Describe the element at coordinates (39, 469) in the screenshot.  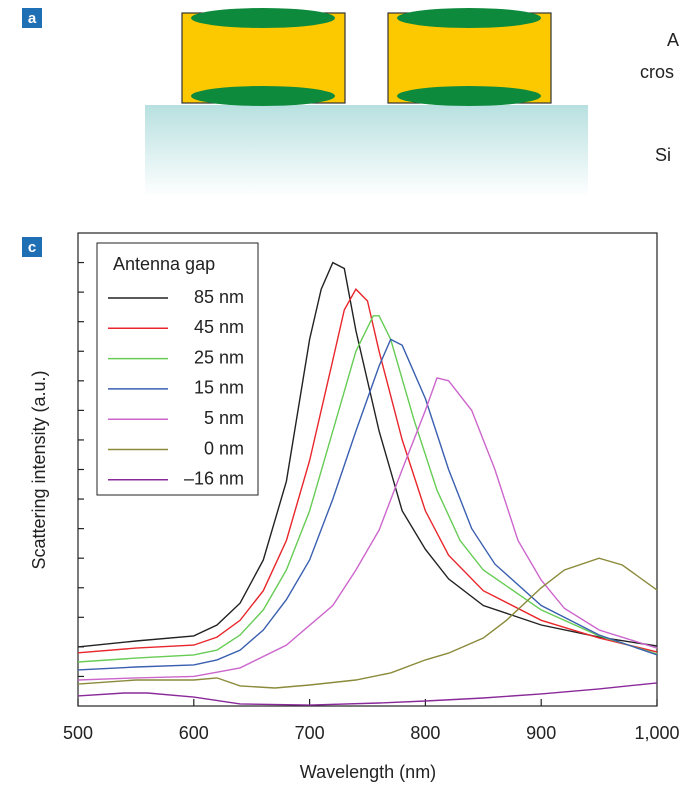
I see `y-axis-label: Scattering intensity (a.u.)` at that location.